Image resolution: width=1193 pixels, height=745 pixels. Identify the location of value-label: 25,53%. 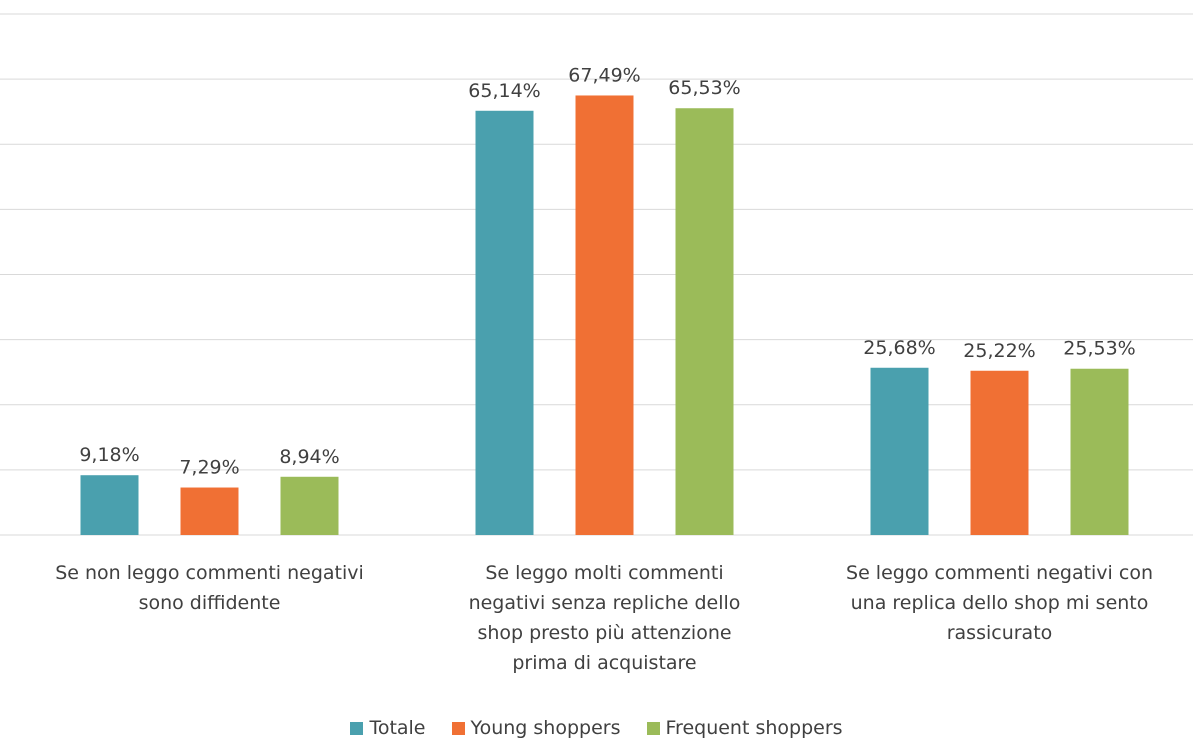
(1099, 349).